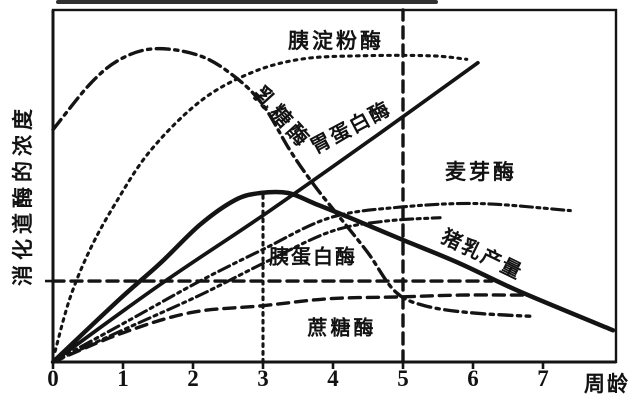 The image size is (640, 416). What do you see at coordinates (543, 378) in the screenshot?
I see `x-tick-label-7: 7` at bounding box center [543, 378].